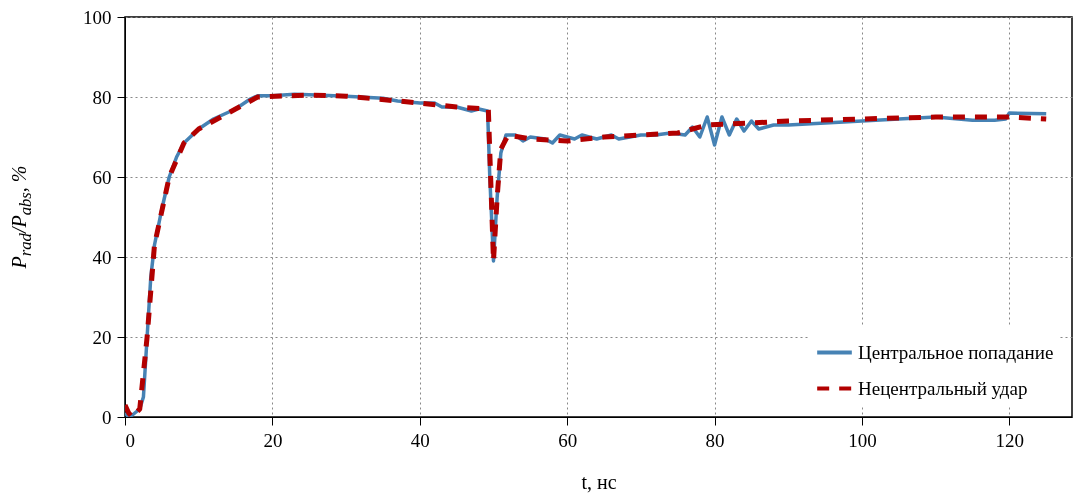 The image size is (1073, 504). Describe the element at coordinates (943, 388) in the screenshot. I see `legend-label: Нецентральный удар` at that location.